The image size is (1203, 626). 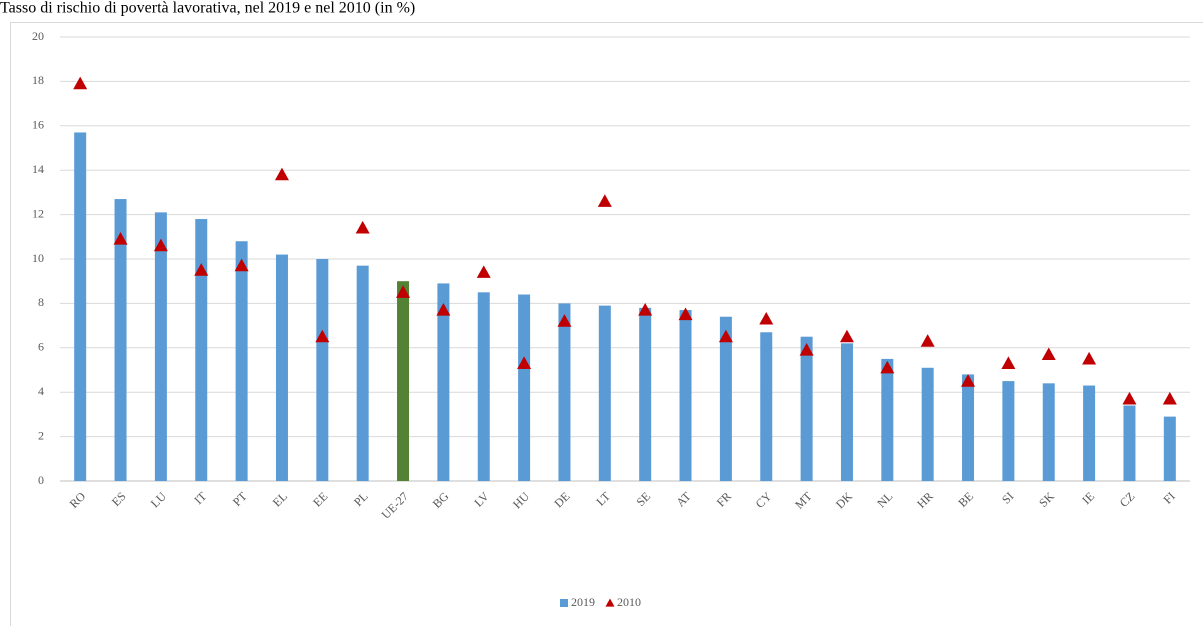 What do you see at coordinates (38, 125) in the screenshot?
I see `y-tick-label: 16` at bounding box center [38, 125].